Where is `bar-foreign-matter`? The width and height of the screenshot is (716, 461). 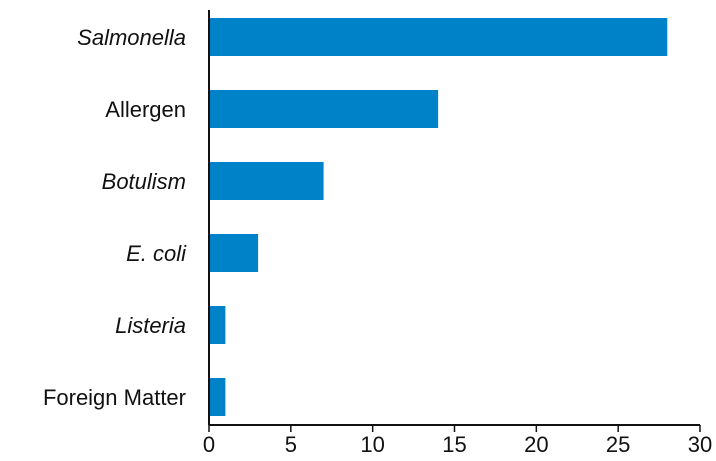
bar-foreign-matter is located at coordinates (217, 397).